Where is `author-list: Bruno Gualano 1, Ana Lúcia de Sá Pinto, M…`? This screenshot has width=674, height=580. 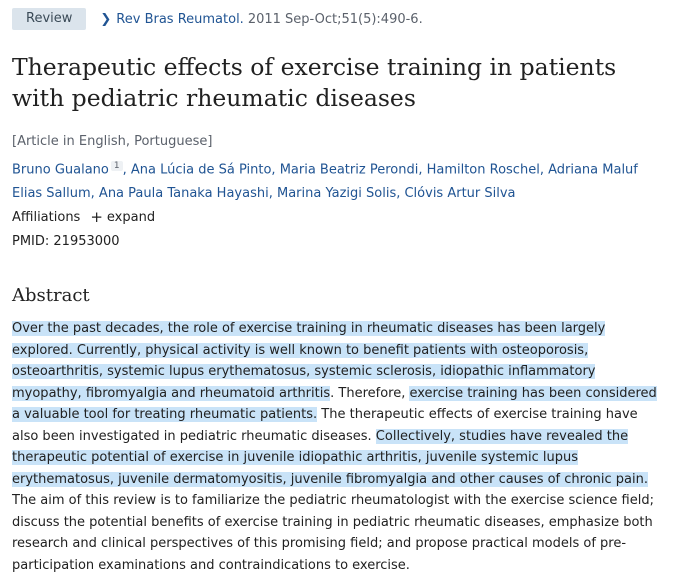 author-list: Bruno Gualano 1, Ana Lúcia de Sá Pinto, M… is located at coordinates (337, 180).